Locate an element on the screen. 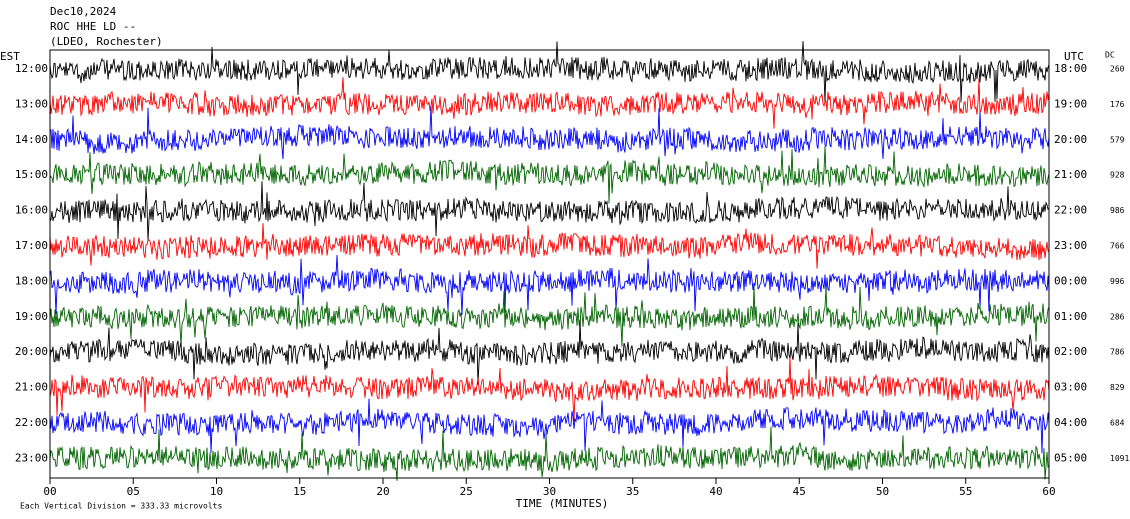 The height and width of the screenshot is (519, 1130). right-axis-title: UTC is located at coordinates (1074, 56).